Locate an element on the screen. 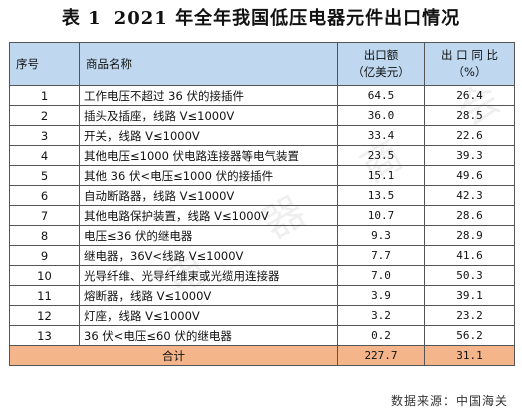 The image size is (522, 414). row-export-value: 0.2 is located at coordinates (381, 335).